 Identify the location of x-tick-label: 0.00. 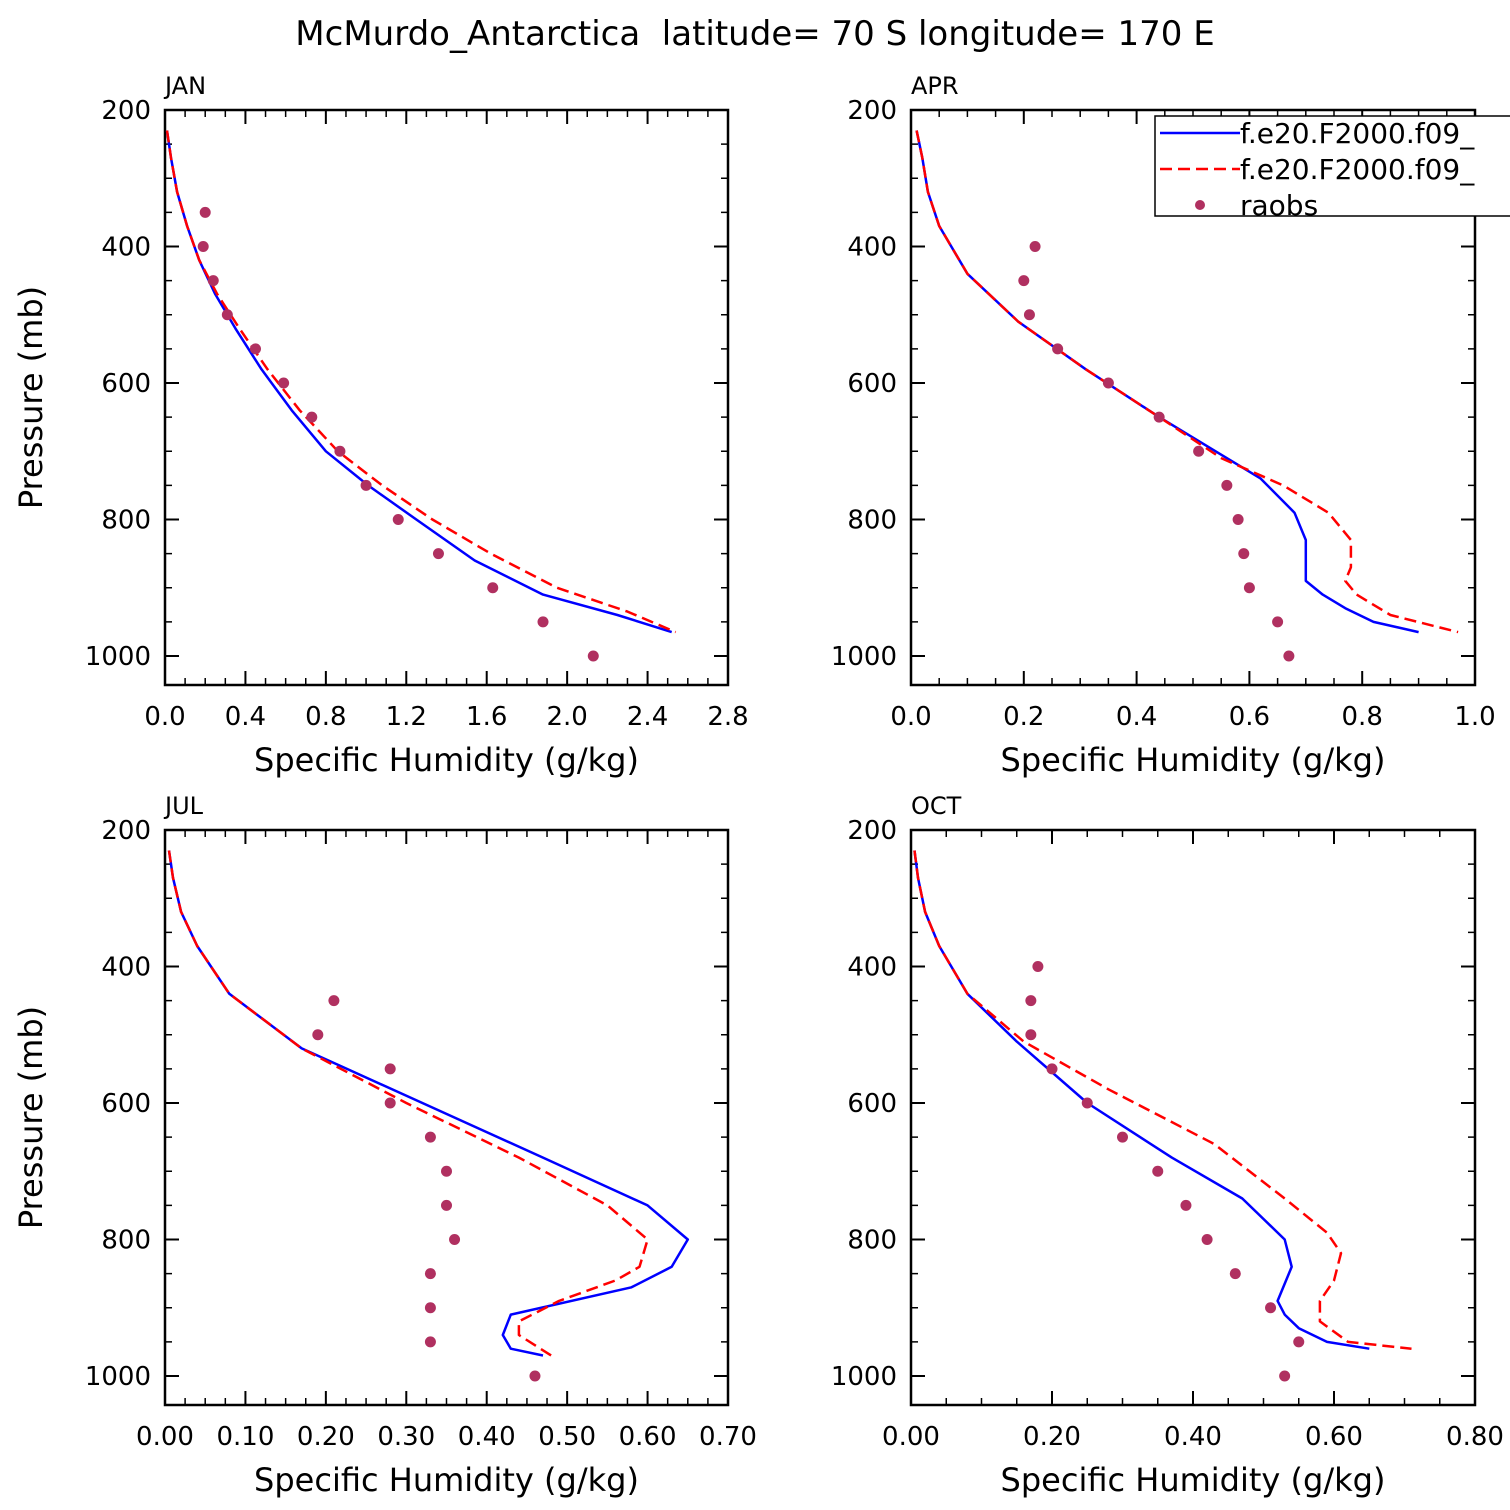
(911, 1437).